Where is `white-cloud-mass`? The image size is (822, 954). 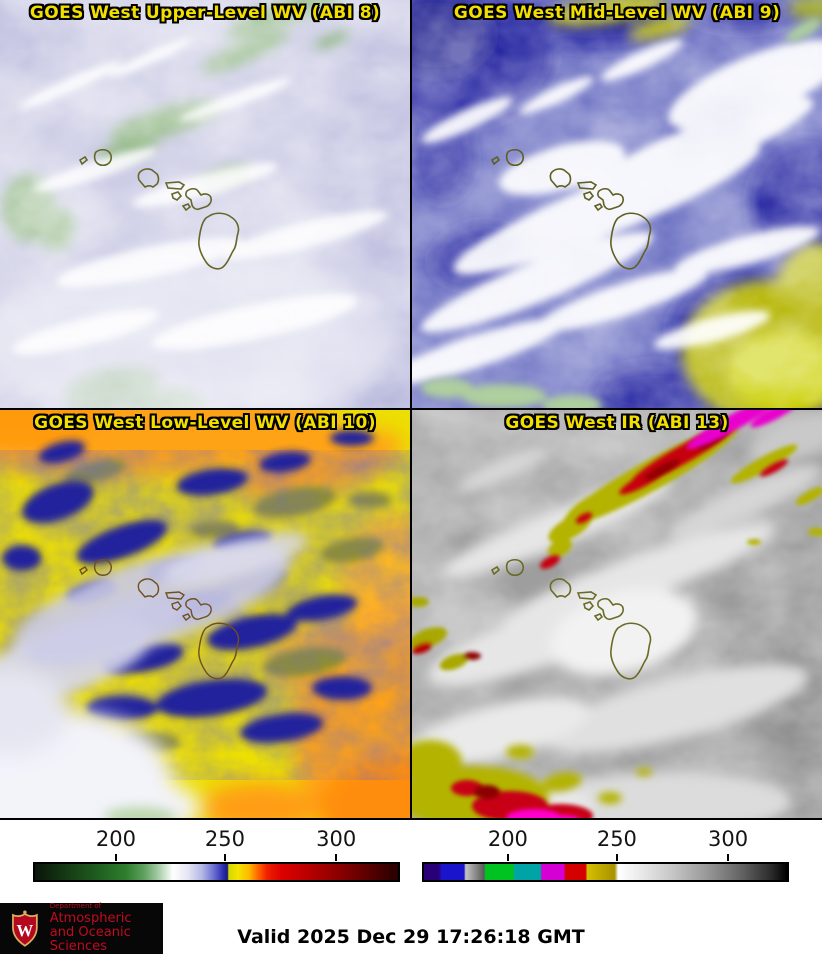 white-cloud-mass is located at coordinates (101, 743).